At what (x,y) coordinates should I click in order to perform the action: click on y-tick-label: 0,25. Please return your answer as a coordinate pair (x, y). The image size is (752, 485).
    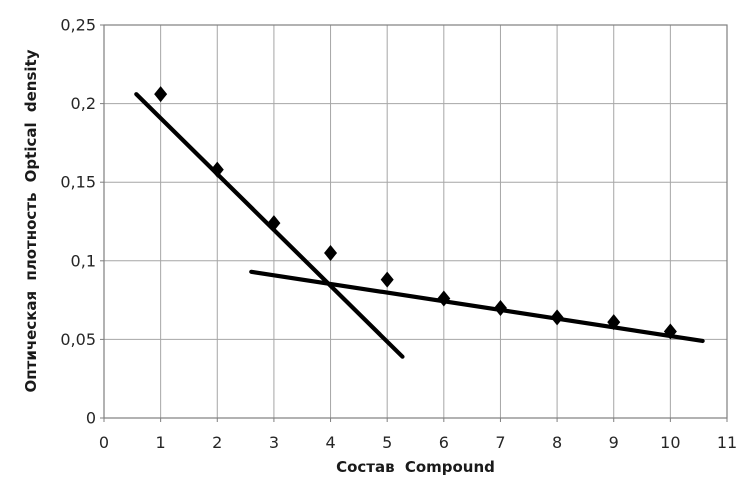
    Looking at the image, I should click on (78, 25).